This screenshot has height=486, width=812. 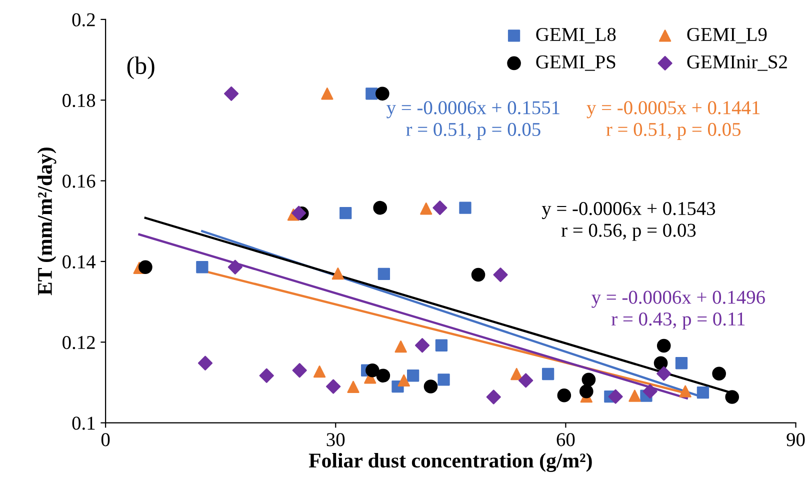 What do you see at coordinates (576, 36) in the screenshot?
I see `legend-label: GEMI_L8` at bounding box center [576, 36].